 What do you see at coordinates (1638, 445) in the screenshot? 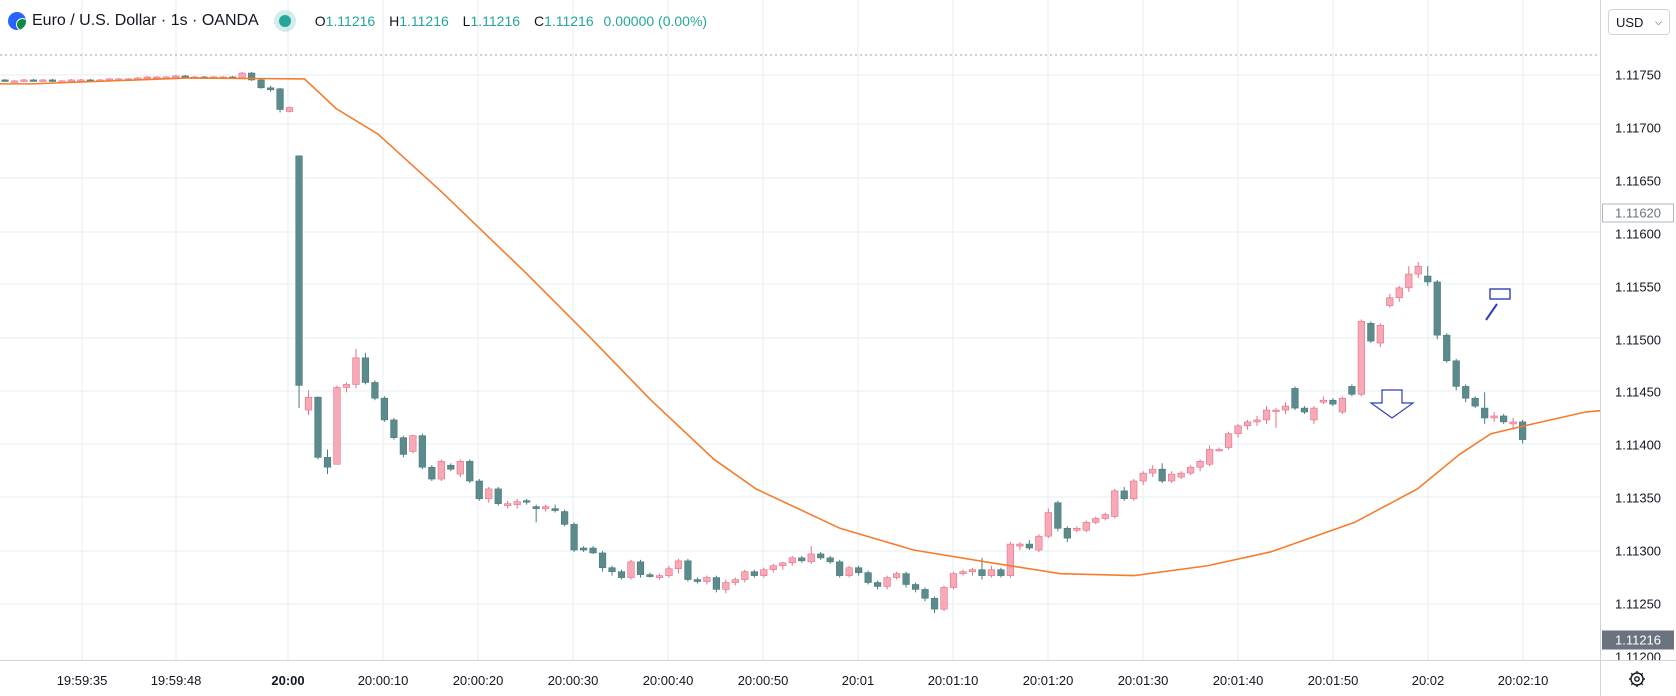
I see `price-label: 1.11400` at bounding box center [1638, 445].